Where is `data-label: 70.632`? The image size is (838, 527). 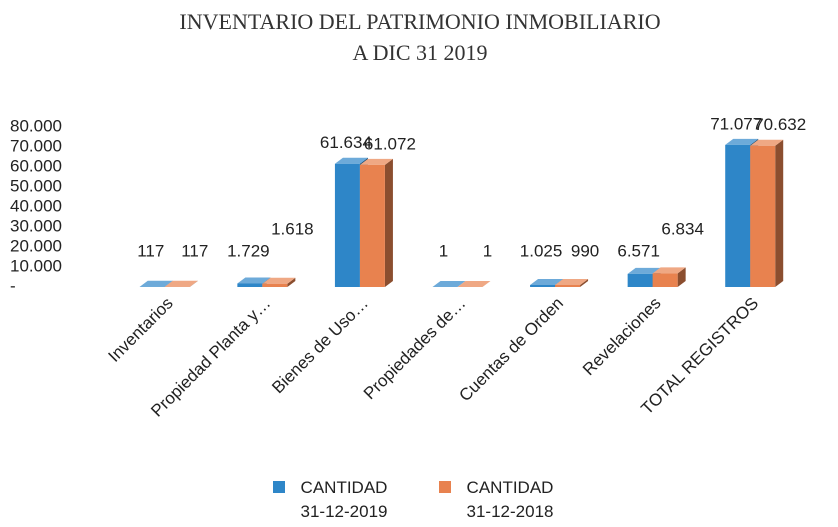
data-label: 70.632 is located at coordinates (780, 124).